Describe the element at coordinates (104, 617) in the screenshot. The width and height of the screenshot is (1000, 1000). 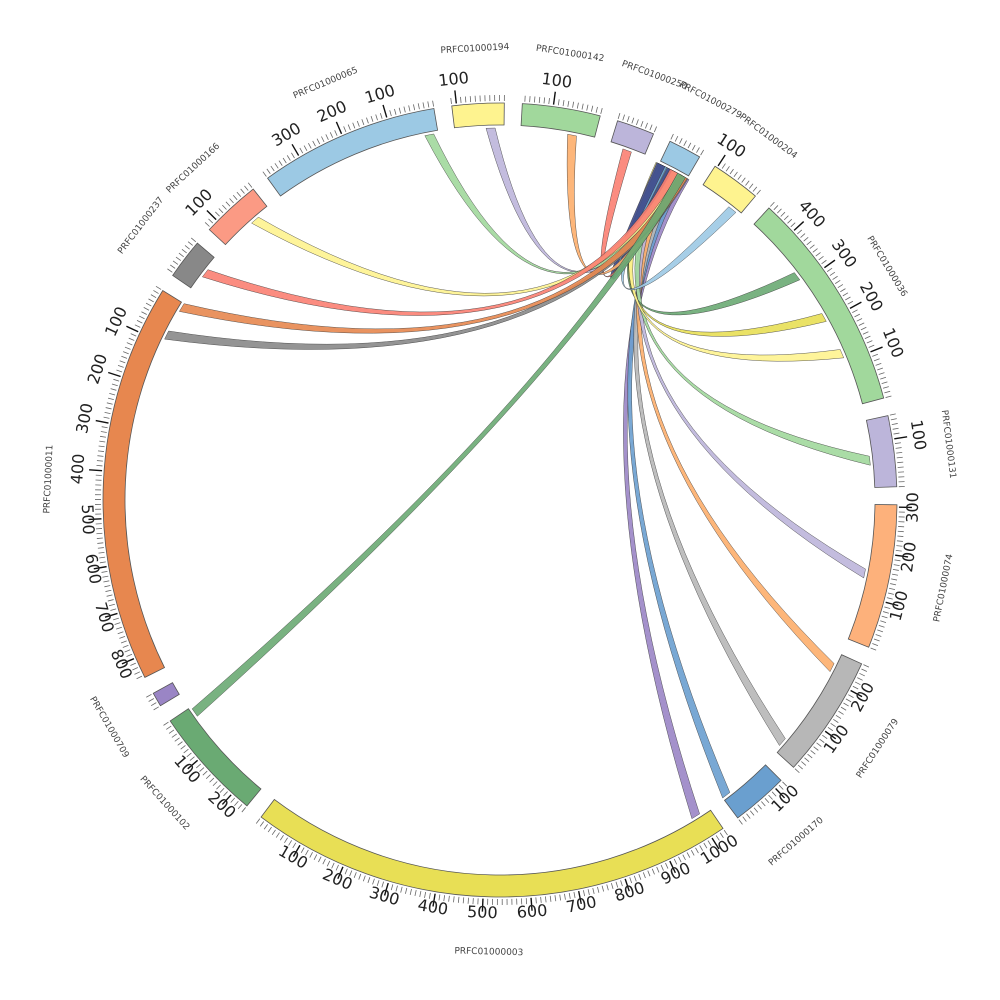
I see `tick-label: 700` at that location.